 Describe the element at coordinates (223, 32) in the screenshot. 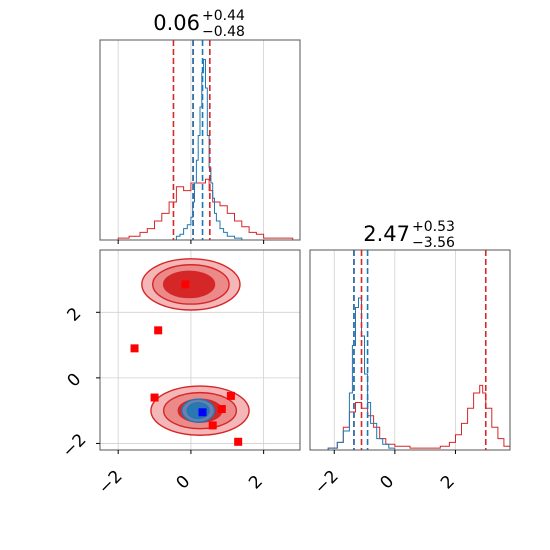

I see `title-param1-minus: −0.48` at that location.